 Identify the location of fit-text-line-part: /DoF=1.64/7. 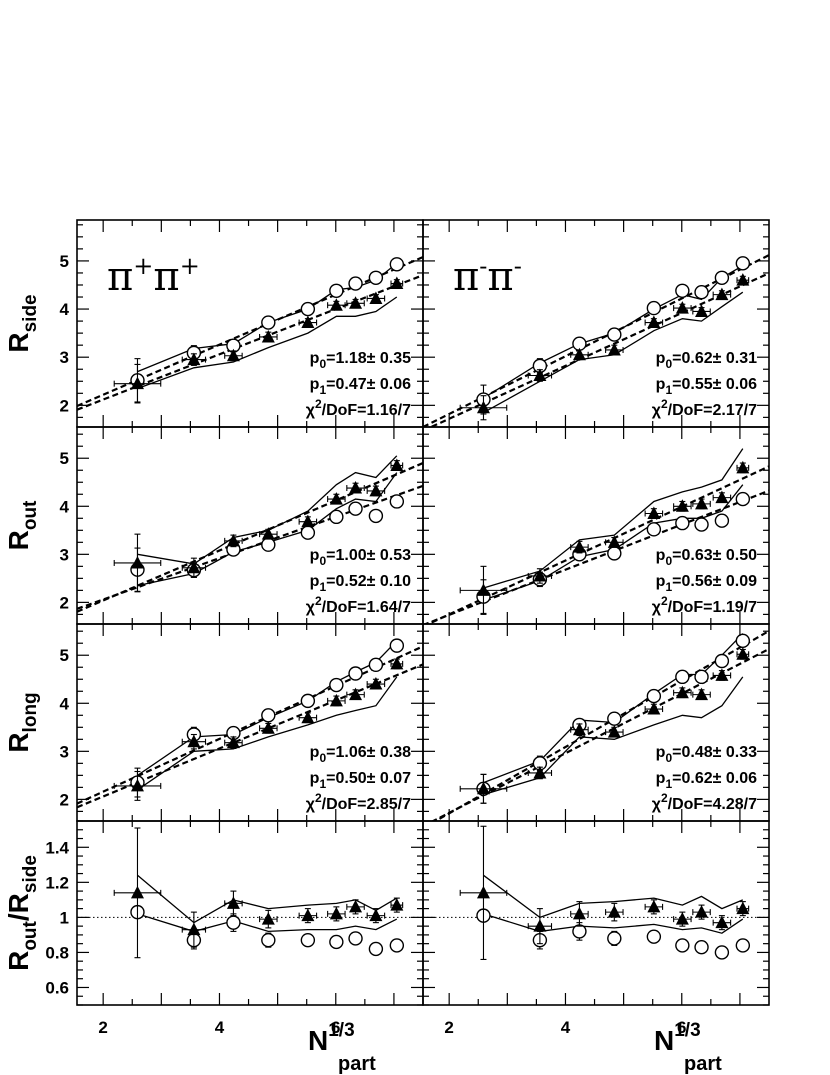
(366, 607).